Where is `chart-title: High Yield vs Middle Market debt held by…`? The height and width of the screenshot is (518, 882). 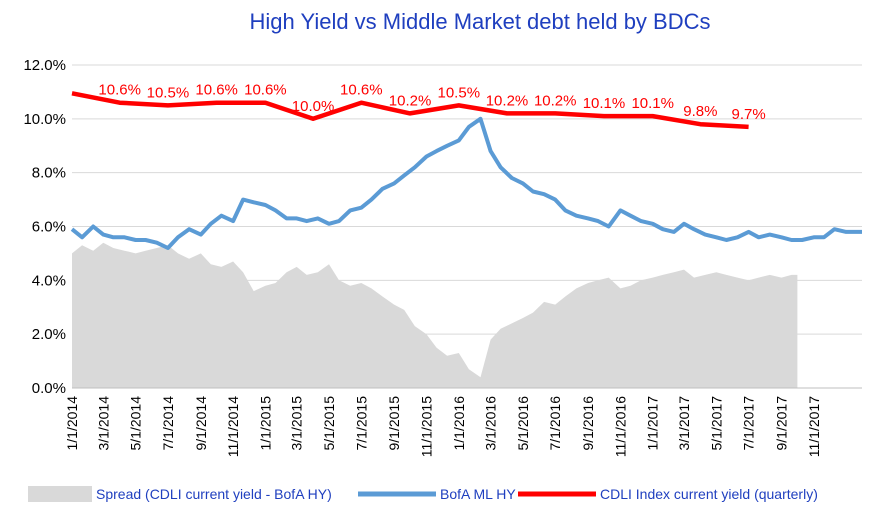
chart-title: High Yield vs Middle Market debt held by… is located at coordinates (480, 21).